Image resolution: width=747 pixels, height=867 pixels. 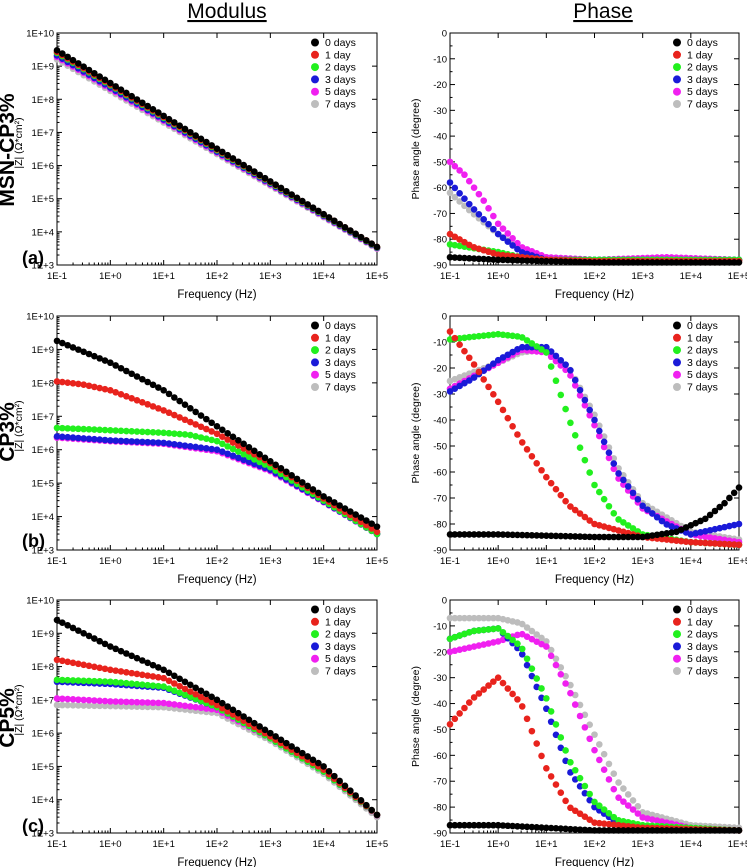 I want to click on series-0-days, so click(x=594, y=259).